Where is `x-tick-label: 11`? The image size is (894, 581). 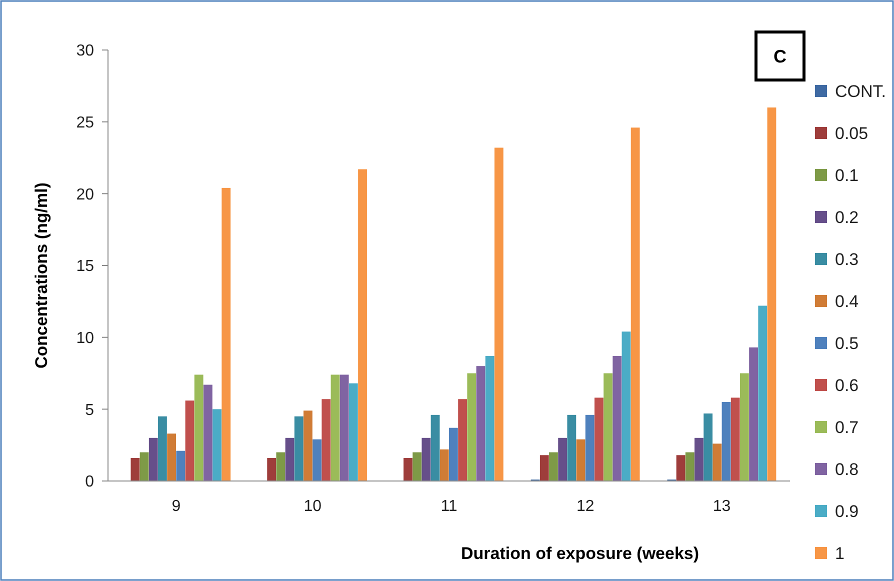
x-tick-label: 11 is located at coordinates (449, 506).